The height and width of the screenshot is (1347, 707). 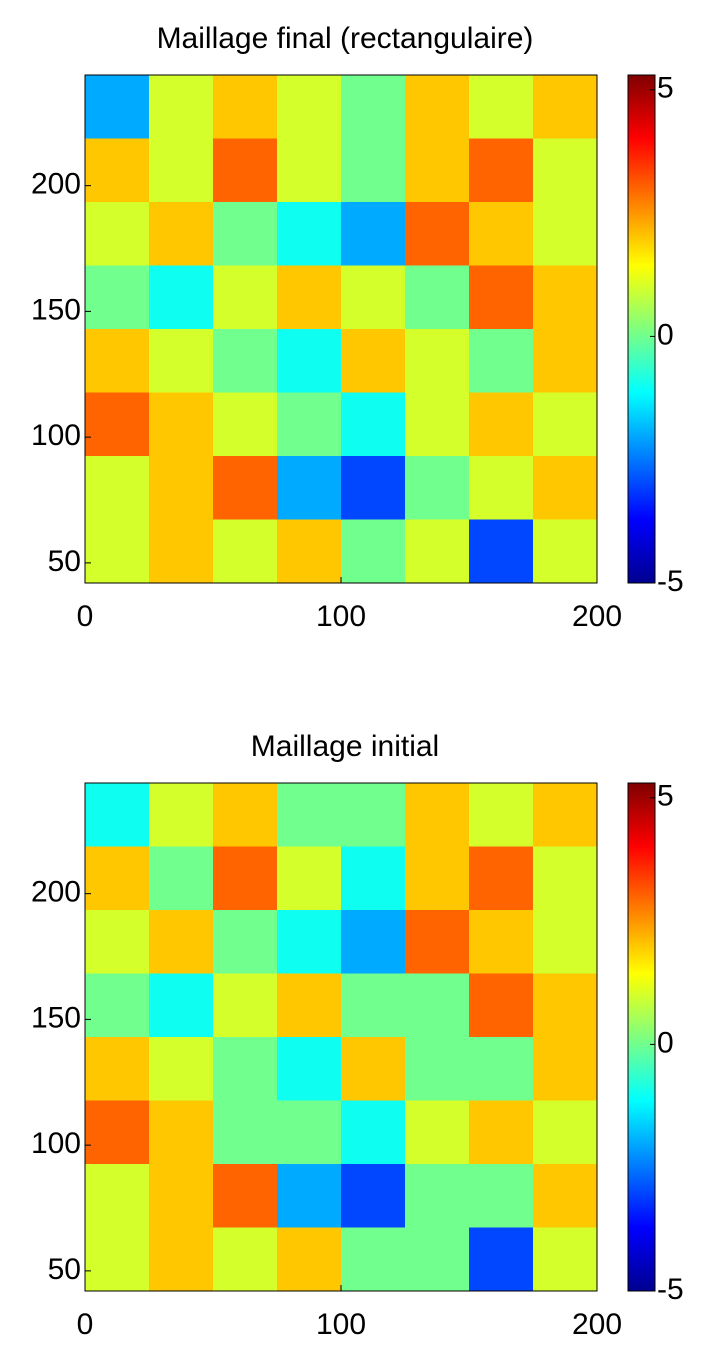 What do you see at coordinates (64, 561) in the screenshot?
I see `y-tick-label: 50` at bounding box center [64, 561].